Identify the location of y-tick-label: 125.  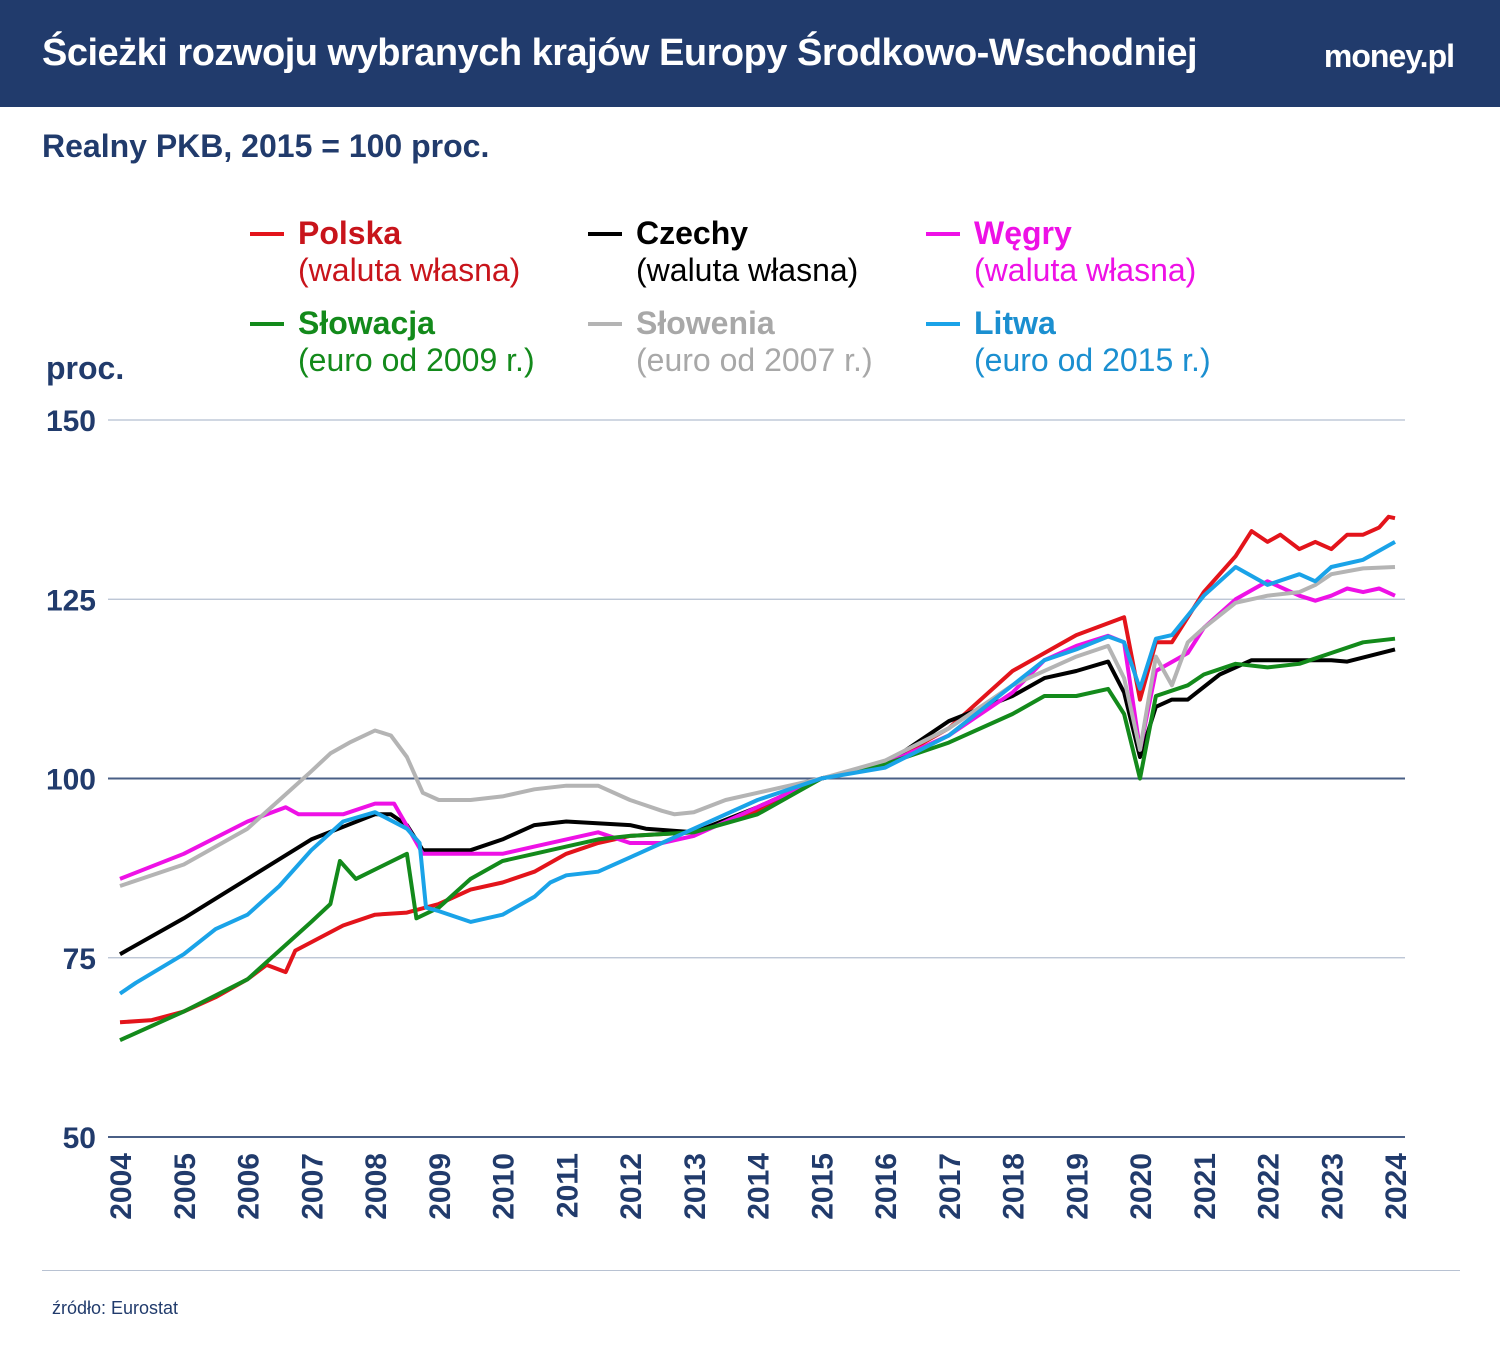
(71, 600).